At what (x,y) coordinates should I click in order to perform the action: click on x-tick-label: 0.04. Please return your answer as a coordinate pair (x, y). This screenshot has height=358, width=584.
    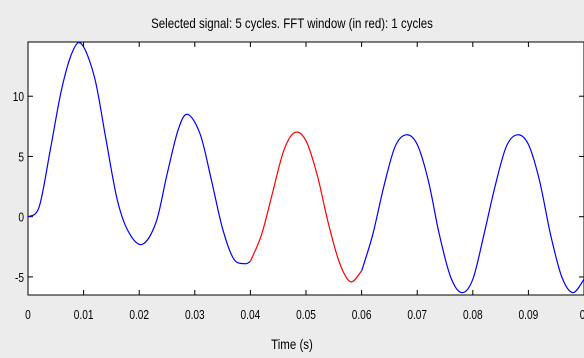
    Looking at the image, I should click on (251, 315).